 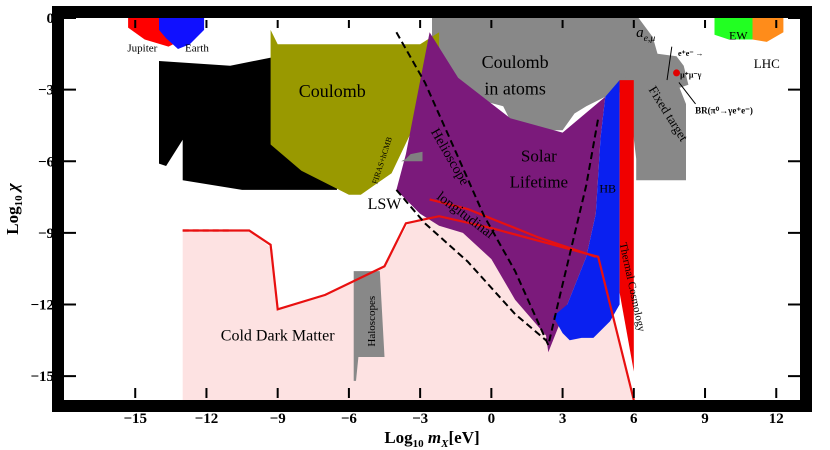 I want to click on x-tick-label: 9, so click(x=705, y=419).